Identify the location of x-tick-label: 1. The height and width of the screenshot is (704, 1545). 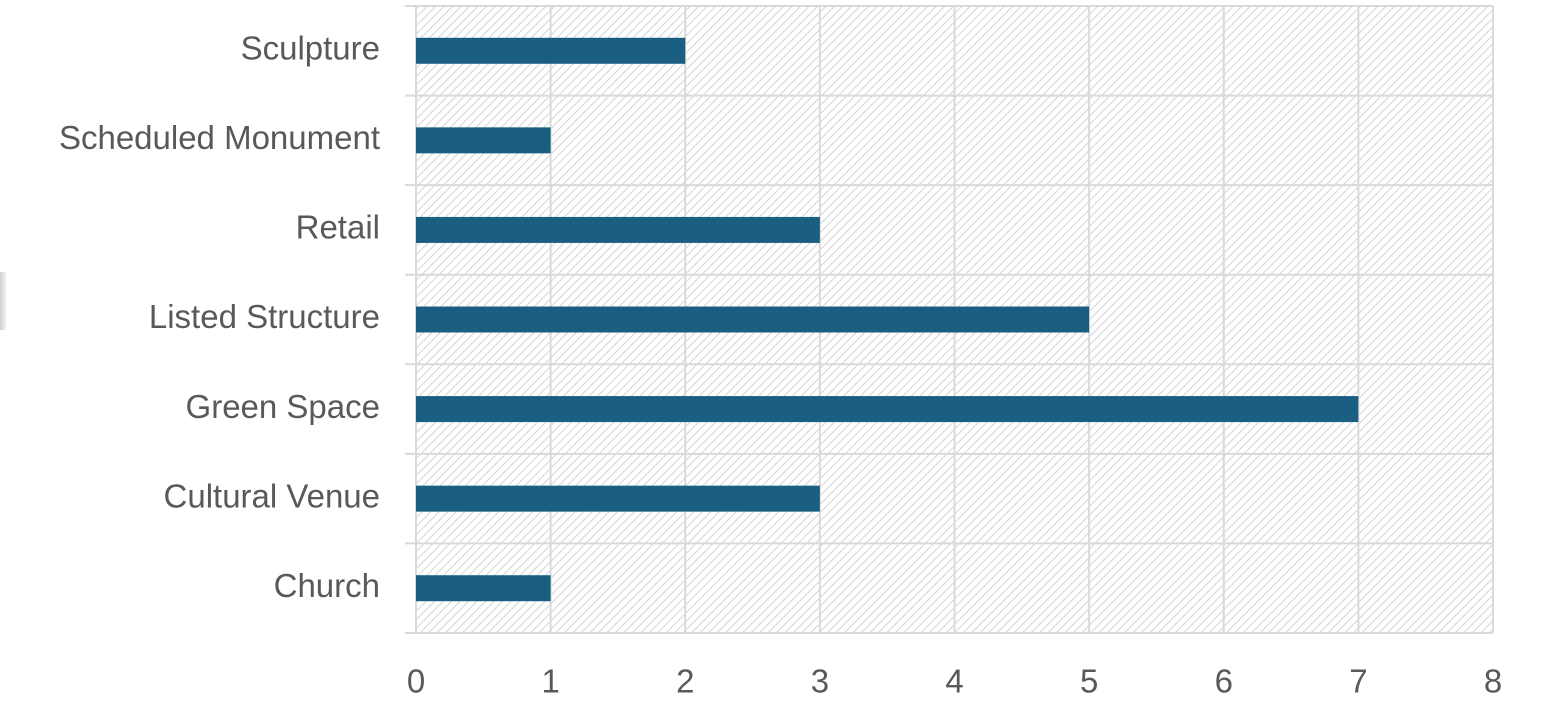
(550, 681).